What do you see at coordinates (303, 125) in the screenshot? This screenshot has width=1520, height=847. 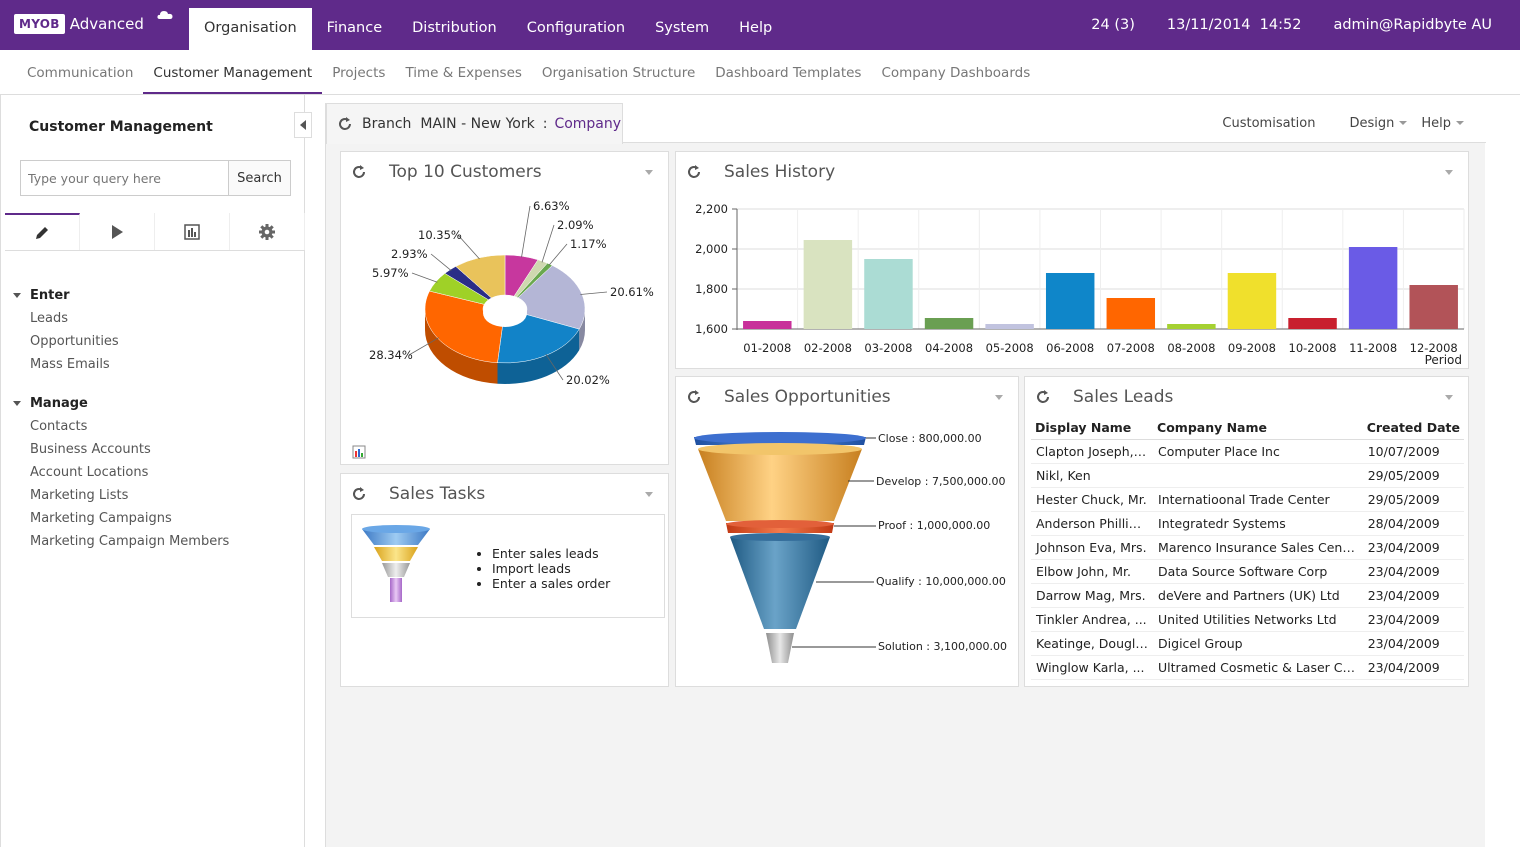 I see `sidebar-collapse-button` at bounding box center [303, 125].